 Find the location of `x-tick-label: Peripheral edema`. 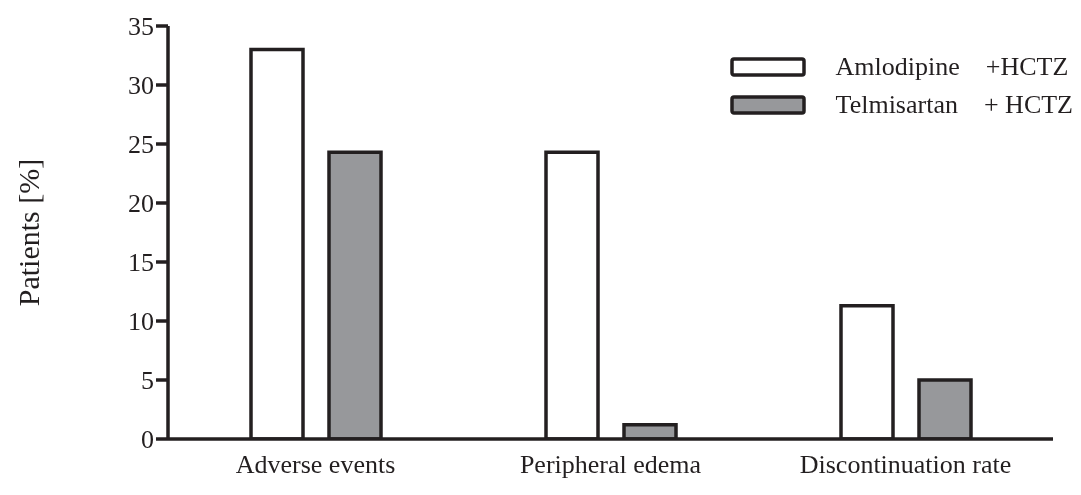

x-tick-label: Peripheral edema is located at coordinates (610, 465).